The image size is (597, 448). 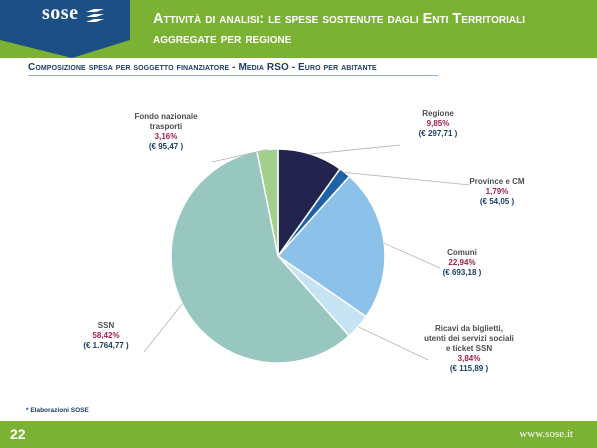 What do you see at coordinates (57, 410) in the screenshot?
I see `footnote: * Elaborazioni SOSE` at bounding box center [57, 410].